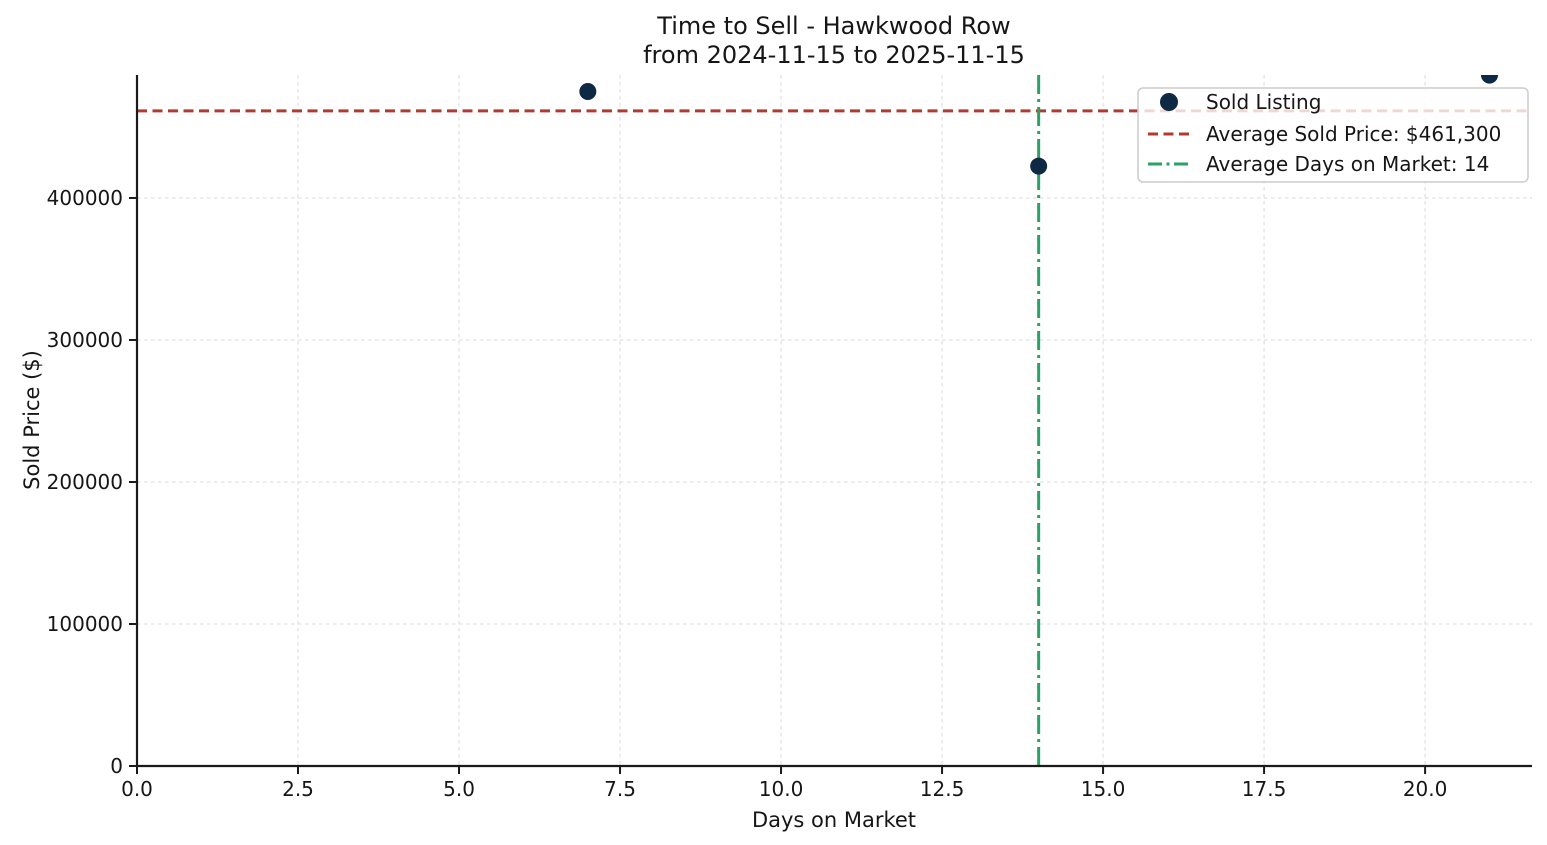 The height and width of the screenshot is (845, 1547). I want to click on legend-label-sold-listing: Sold Listing, so click(1263, 102).